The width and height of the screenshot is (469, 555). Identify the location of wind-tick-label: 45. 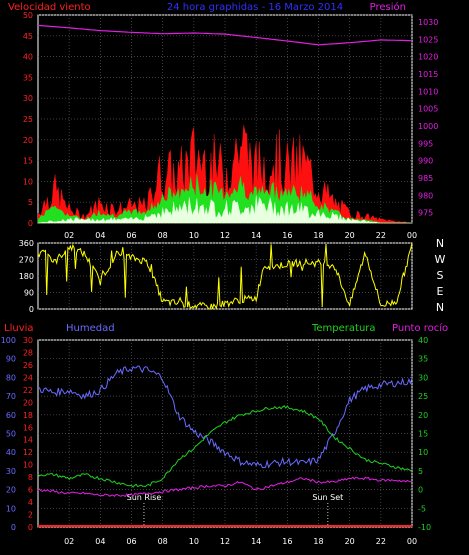
(28, 36).